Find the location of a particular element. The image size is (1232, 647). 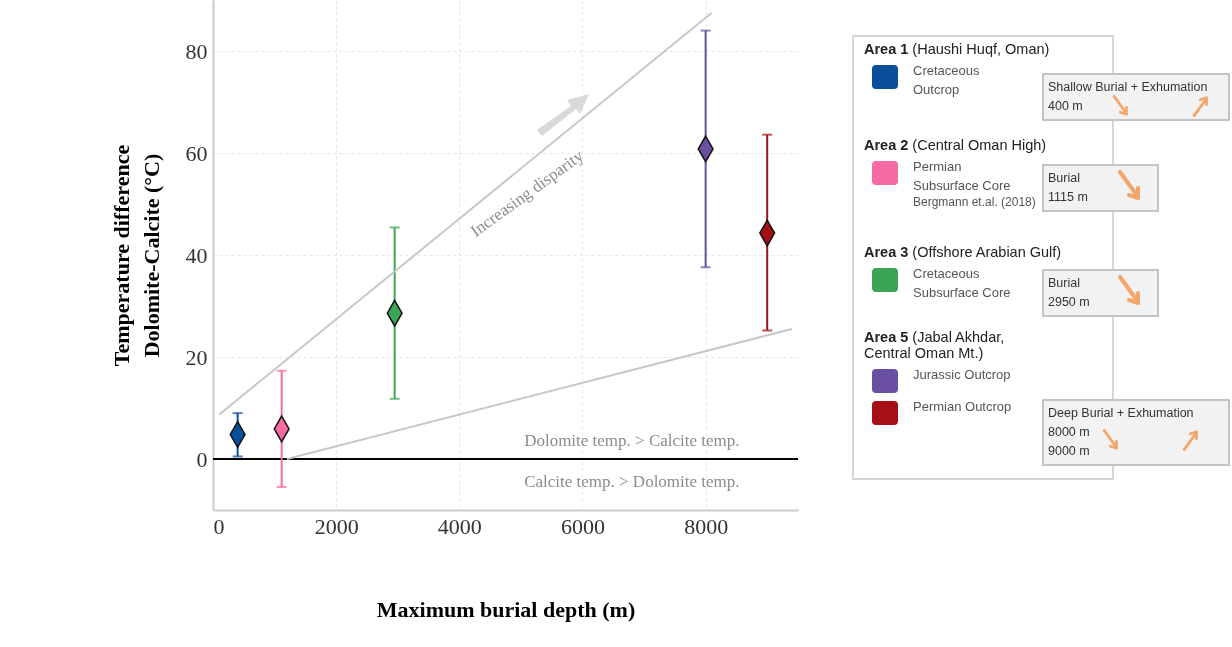

legend-label: Cretaceous Outcrop is located at coordinates (947, 80).